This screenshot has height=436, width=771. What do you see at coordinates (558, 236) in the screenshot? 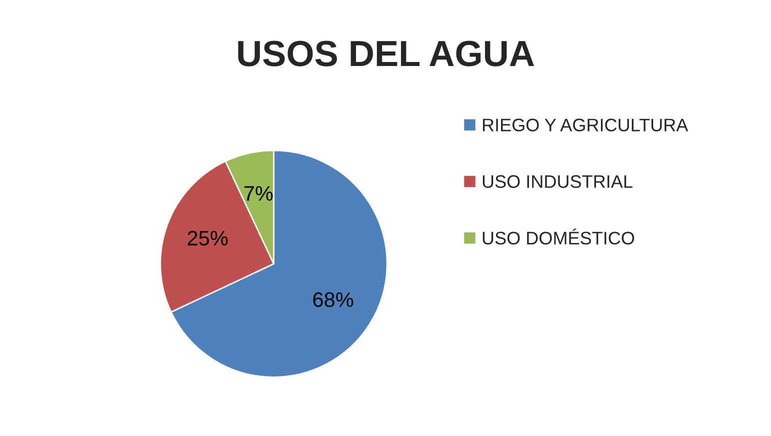
I see `legend-label: USO DOMÉSTICO` at bounding box center [558, 236].